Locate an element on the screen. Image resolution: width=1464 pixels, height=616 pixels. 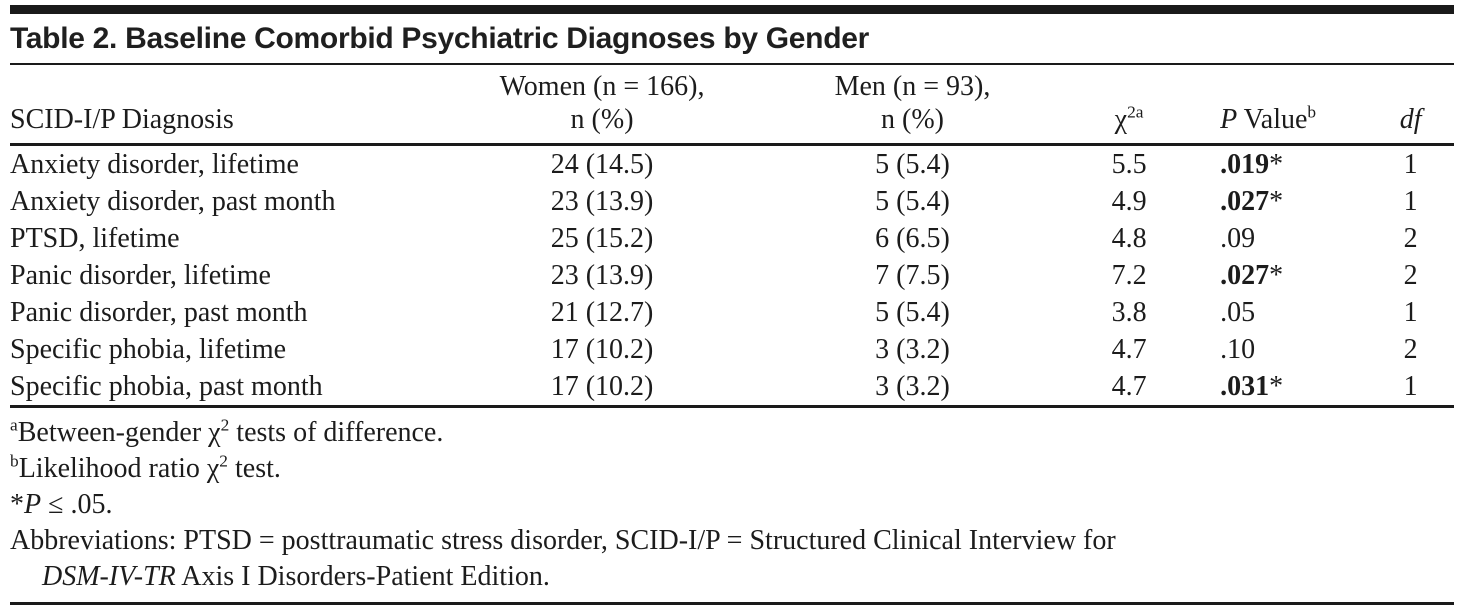
pvalue-cell: .019* is located at coordinates (1252, 164).